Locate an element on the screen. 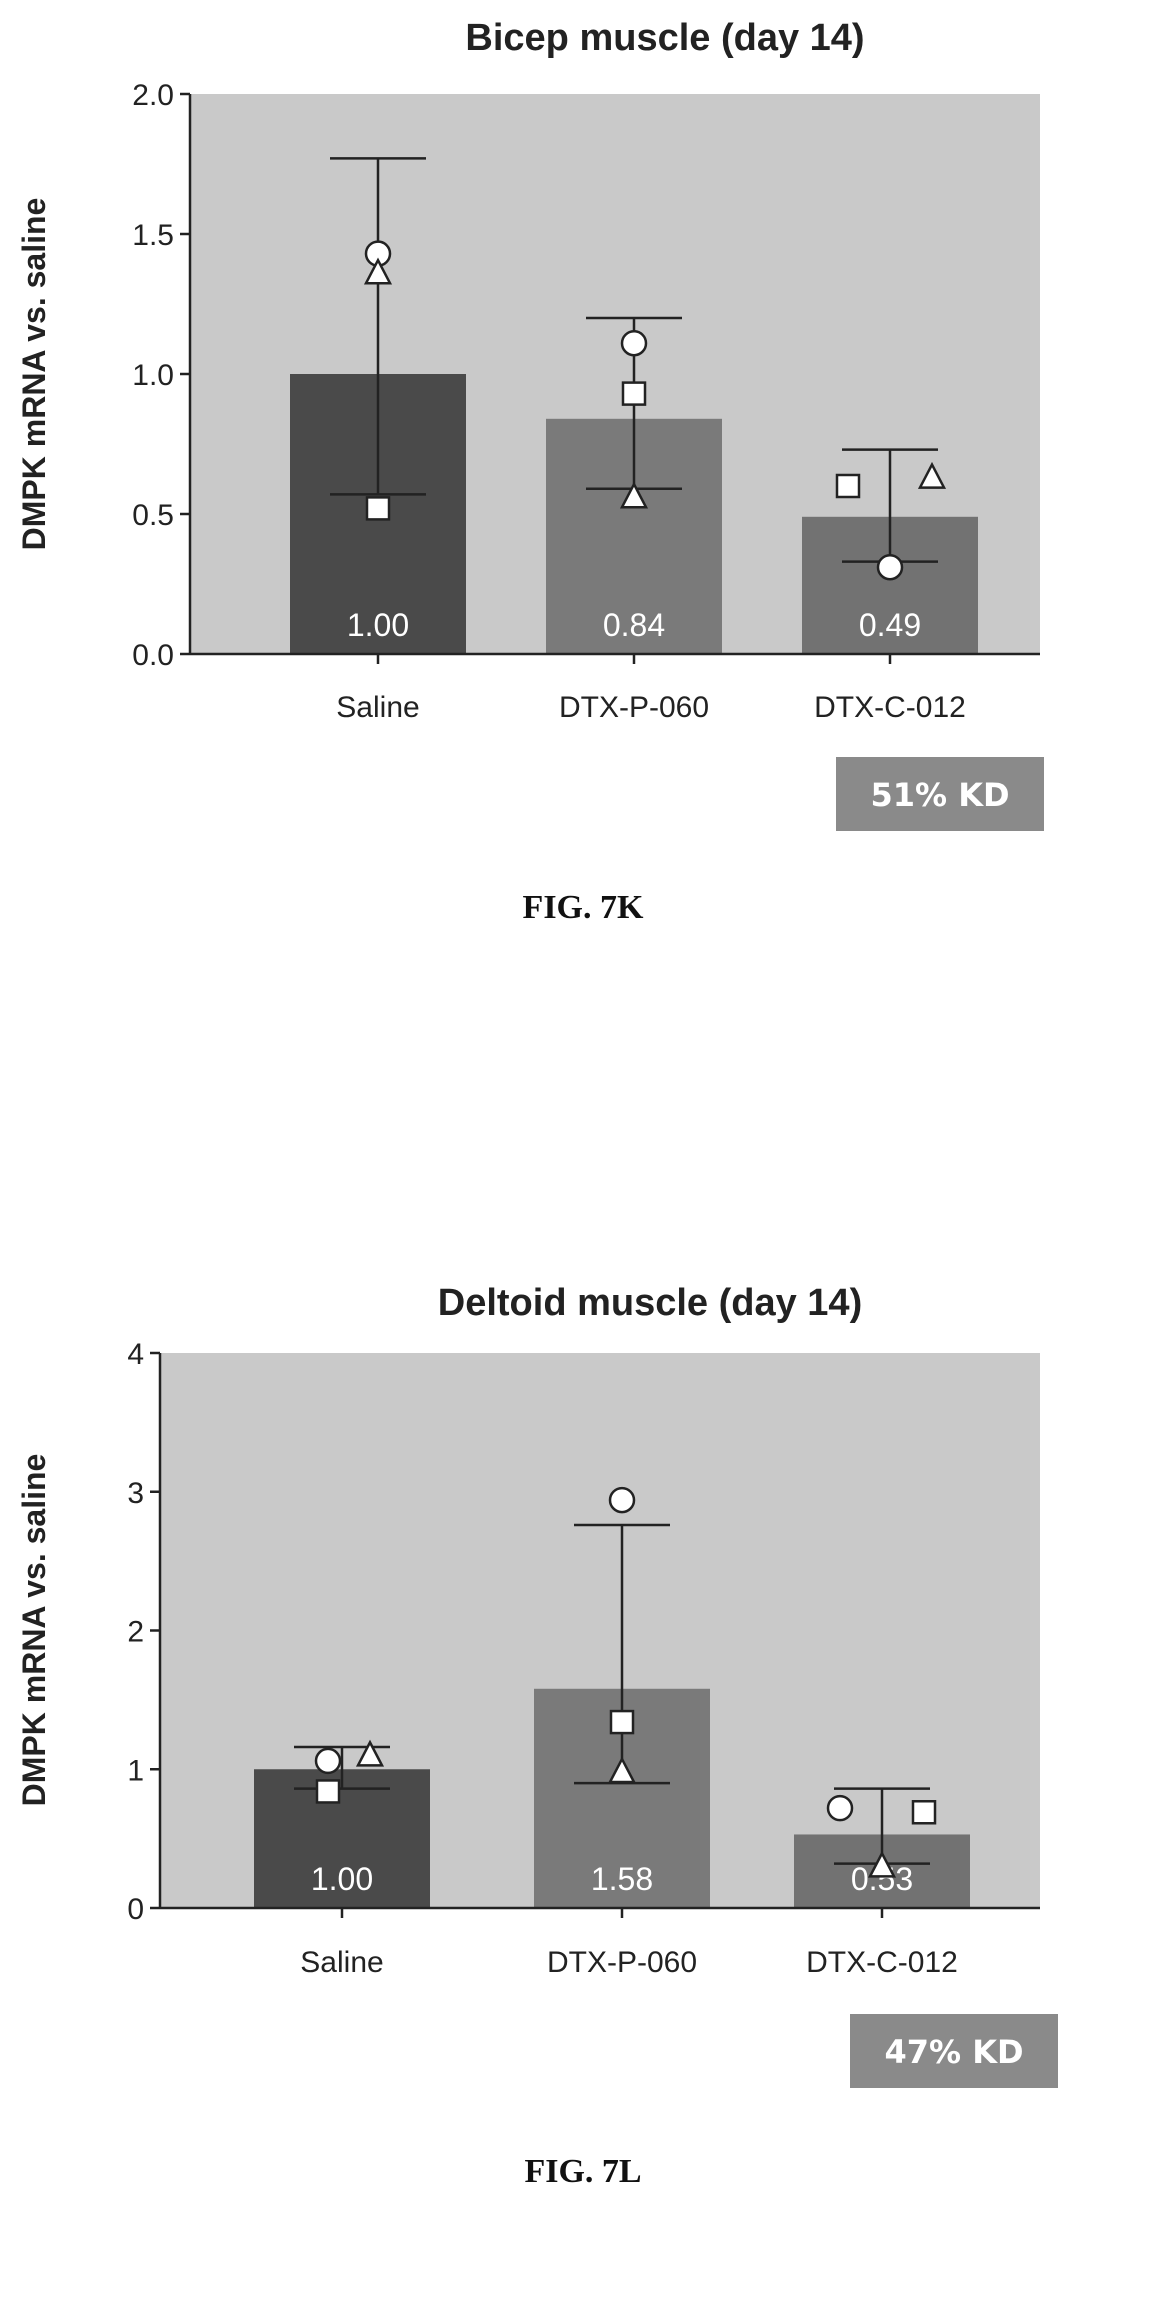  y-tick-label: 1 is located at coordinates (135, 1770).